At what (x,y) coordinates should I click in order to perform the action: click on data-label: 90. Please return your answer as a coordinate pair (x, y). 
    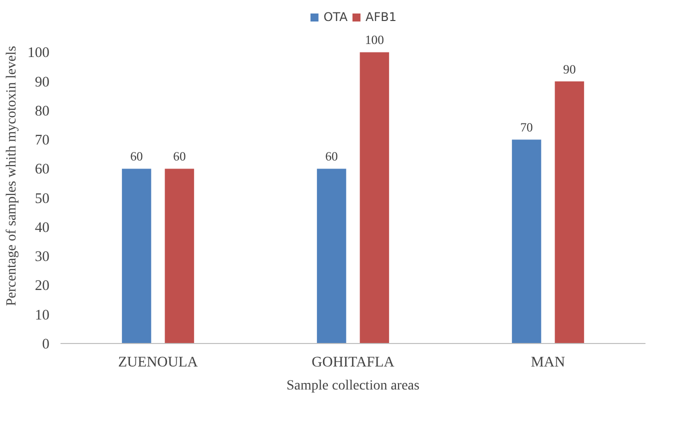
    Looking at the image, I should click on (569, 69).